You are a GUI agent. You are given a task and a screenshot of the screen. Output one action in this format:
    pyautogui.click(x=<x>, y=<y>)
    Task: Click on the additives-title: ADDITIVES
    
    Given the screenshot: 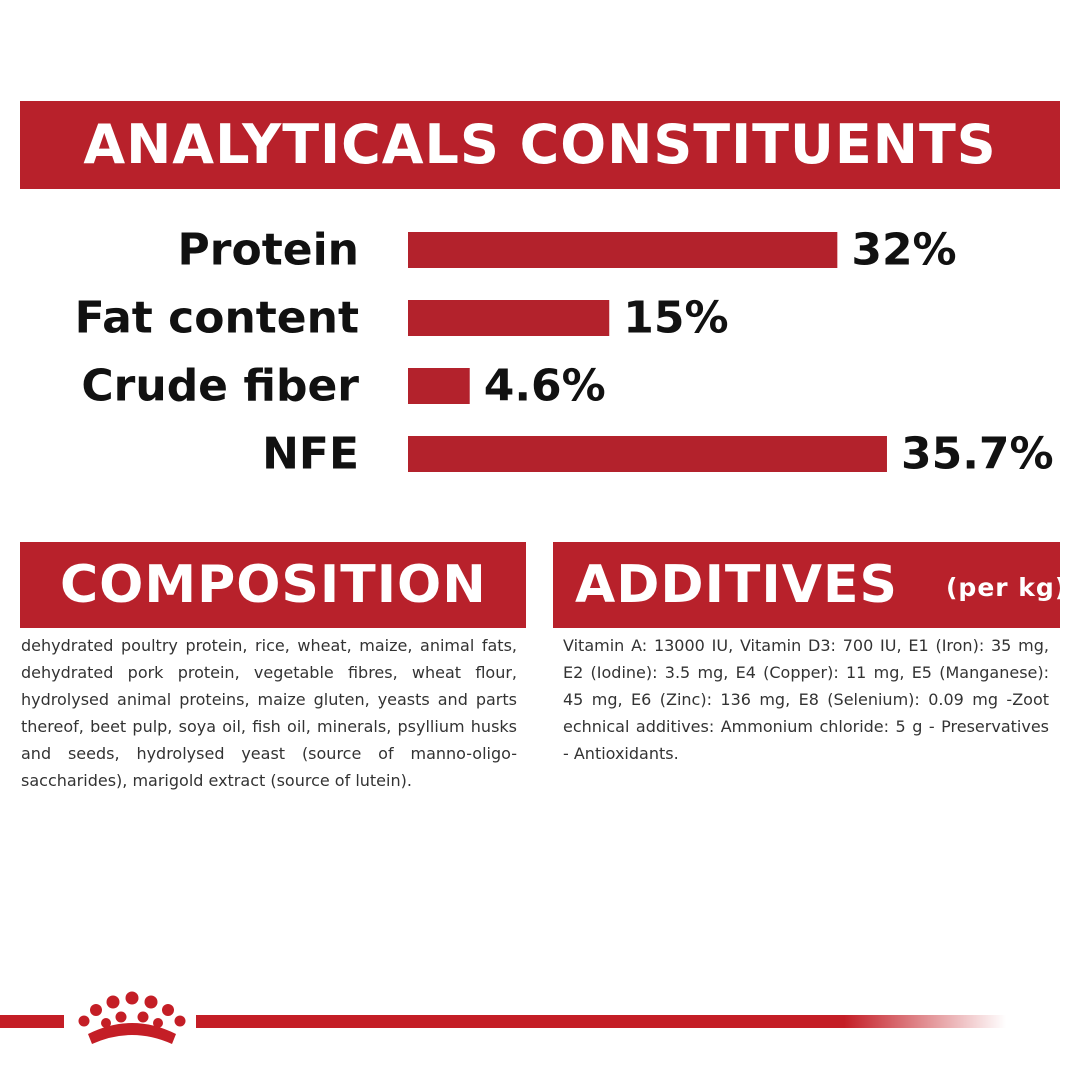 What is the action you would take?
    pyautogui.click(x=736, y=585)
    